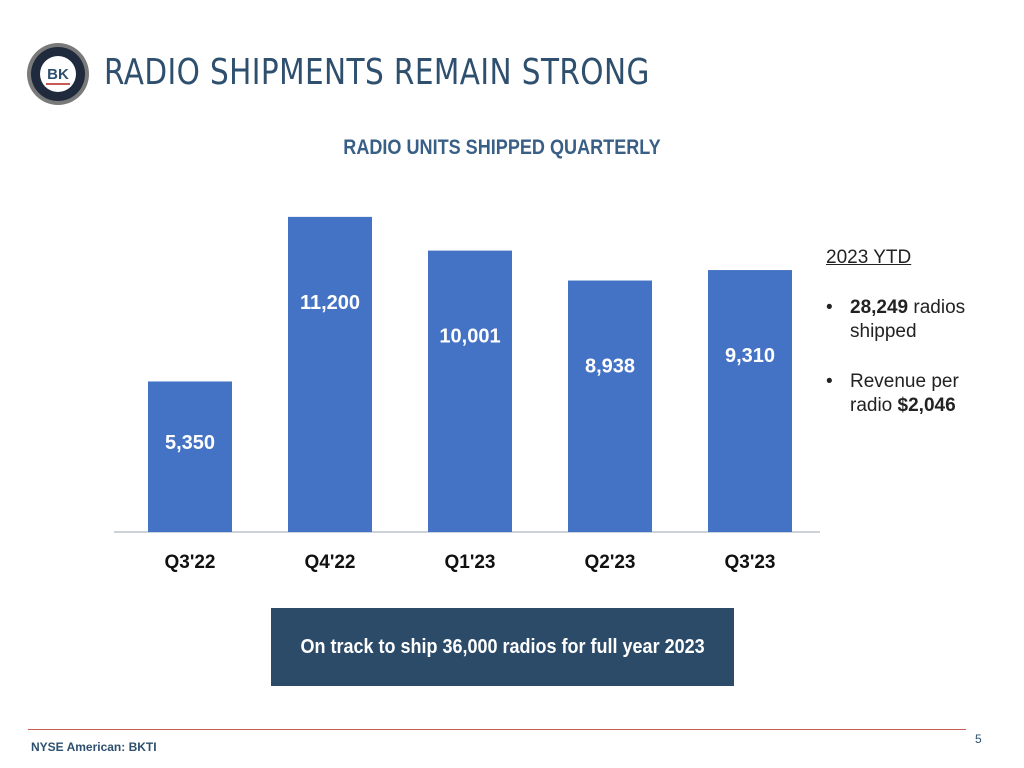 This screenshot has width=1024, height=768. I want to click on ytd-heading: 2023 YTD, so click(869, 257).